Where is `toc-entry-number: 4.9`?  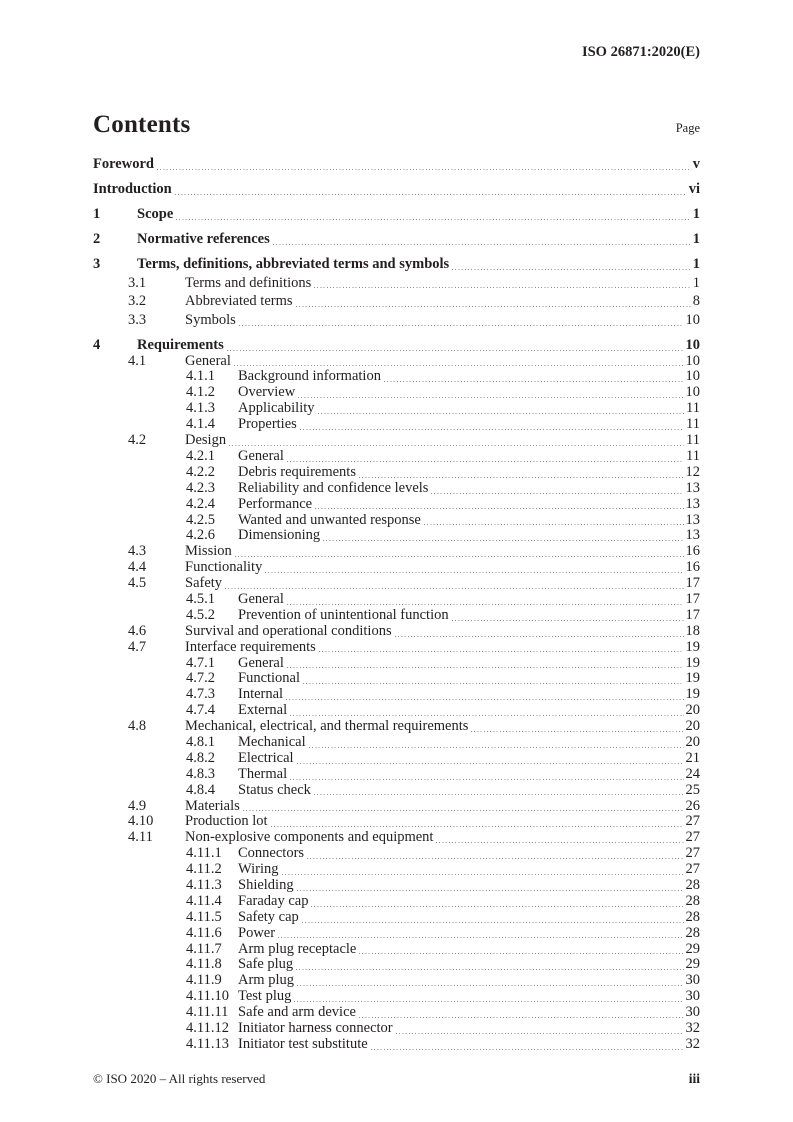
toc-entry-number: 4.9 is located at coordinates (137, 805).